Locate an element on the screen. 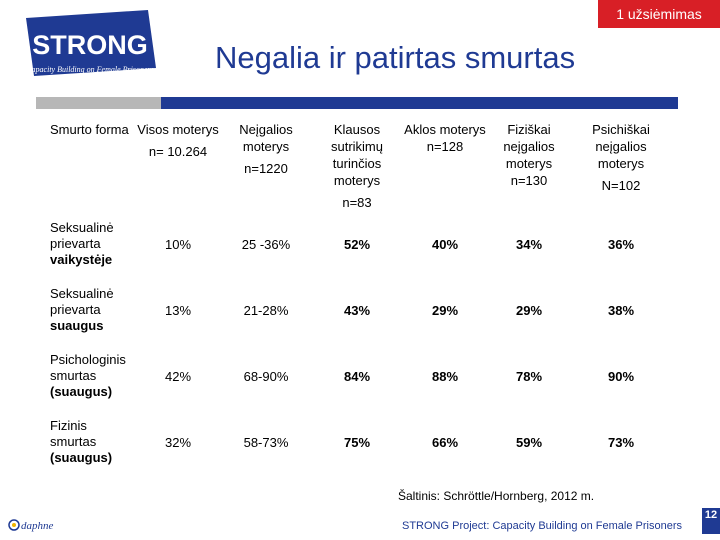 This screenshot has height=540, width=720. row-label: Seksualinė prievarta suaugus is located at coordinates (82, 309).